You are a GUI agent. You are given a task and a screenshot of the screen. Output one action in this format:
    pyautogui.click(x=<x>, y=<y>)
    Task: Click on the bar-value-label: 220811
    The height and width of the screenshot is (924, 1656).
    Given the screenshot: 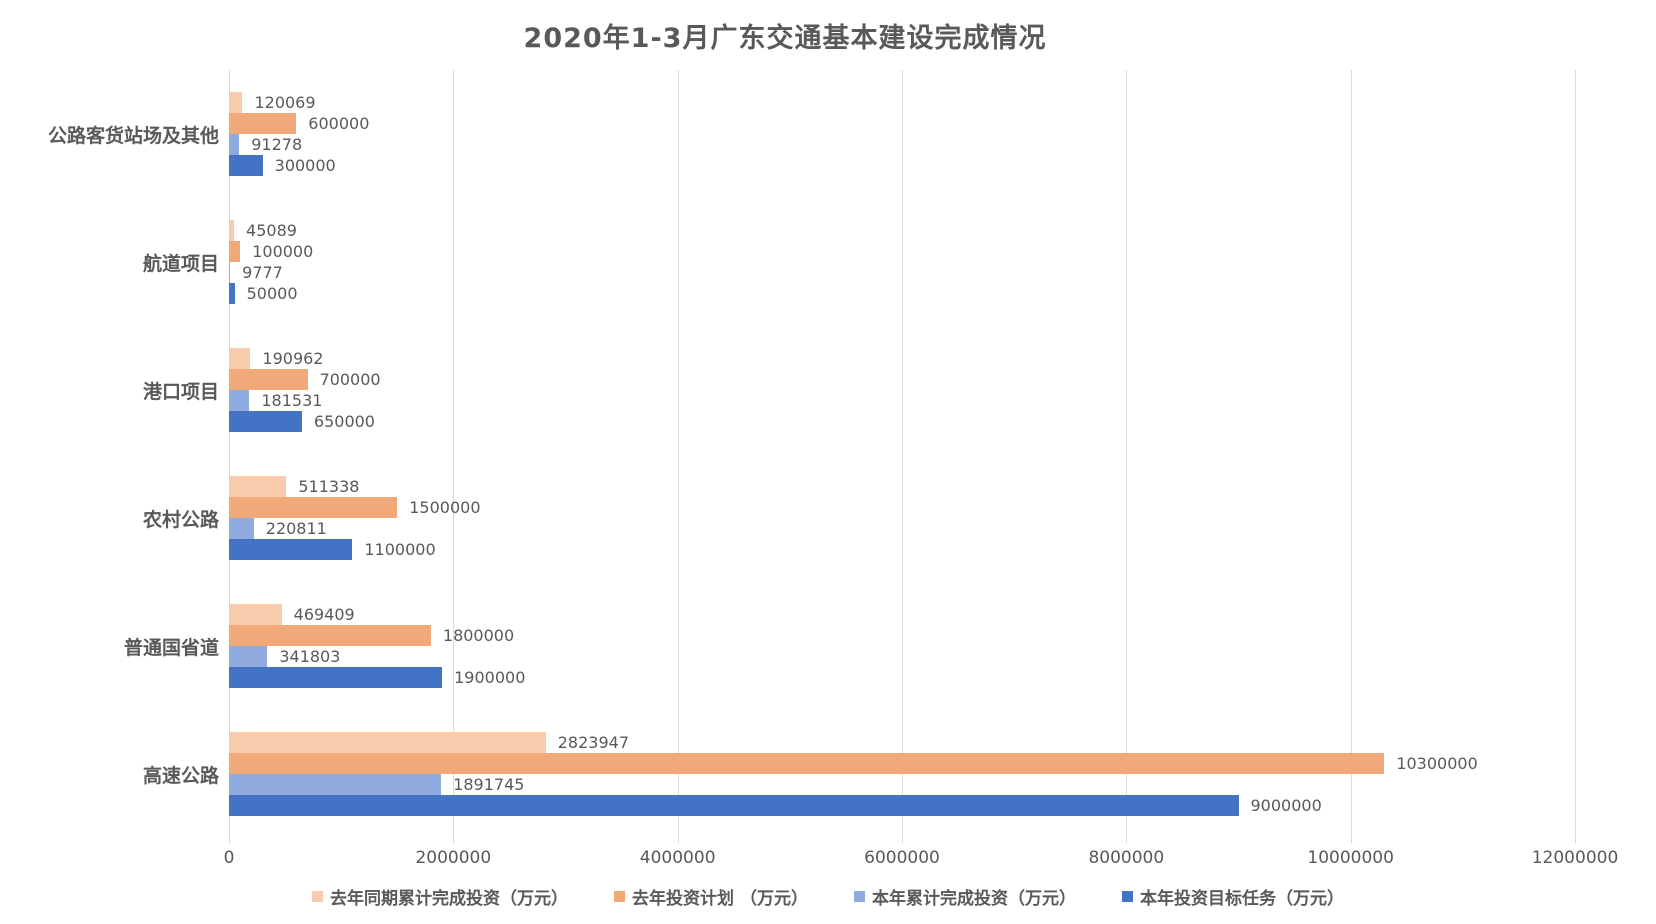 What is the action you would take?
    pyautogui.click(x=296, y=528)
    